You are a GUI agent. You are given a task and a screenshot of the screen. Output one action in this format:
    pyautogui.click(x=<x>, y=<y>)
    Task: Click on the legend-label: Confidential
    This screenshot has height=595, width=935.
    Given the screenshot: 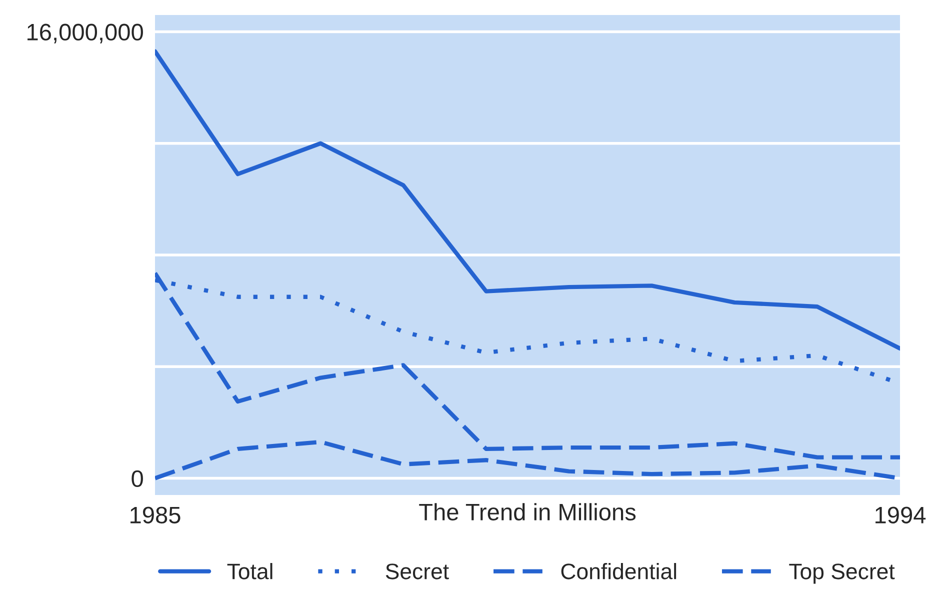 What is the action you would take?
    pyautogui.click(x=618, y=571)
    